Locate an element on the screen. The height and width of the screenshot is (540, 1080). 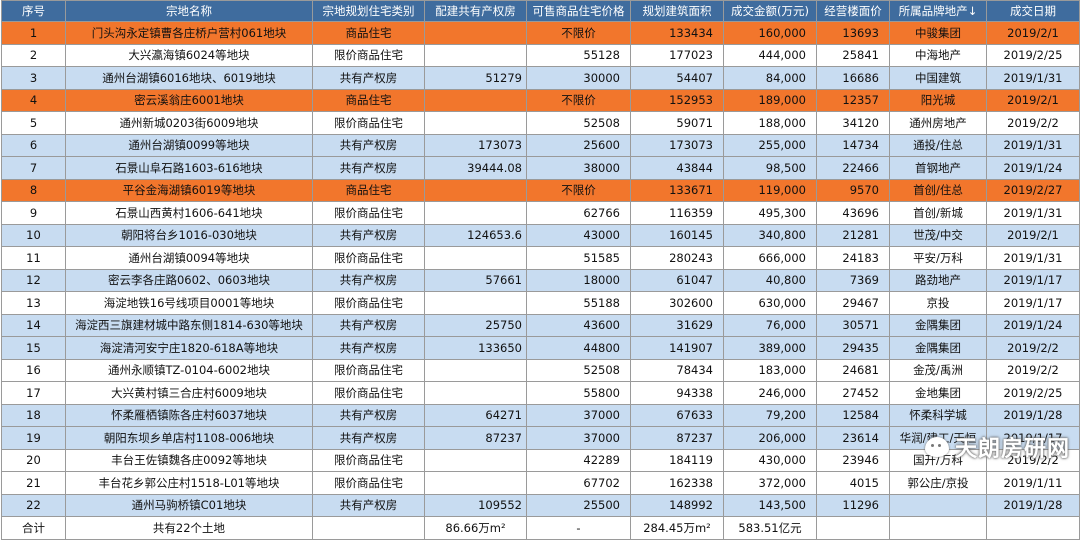
table-cell: 67633 is located at coordinates (677, 415).